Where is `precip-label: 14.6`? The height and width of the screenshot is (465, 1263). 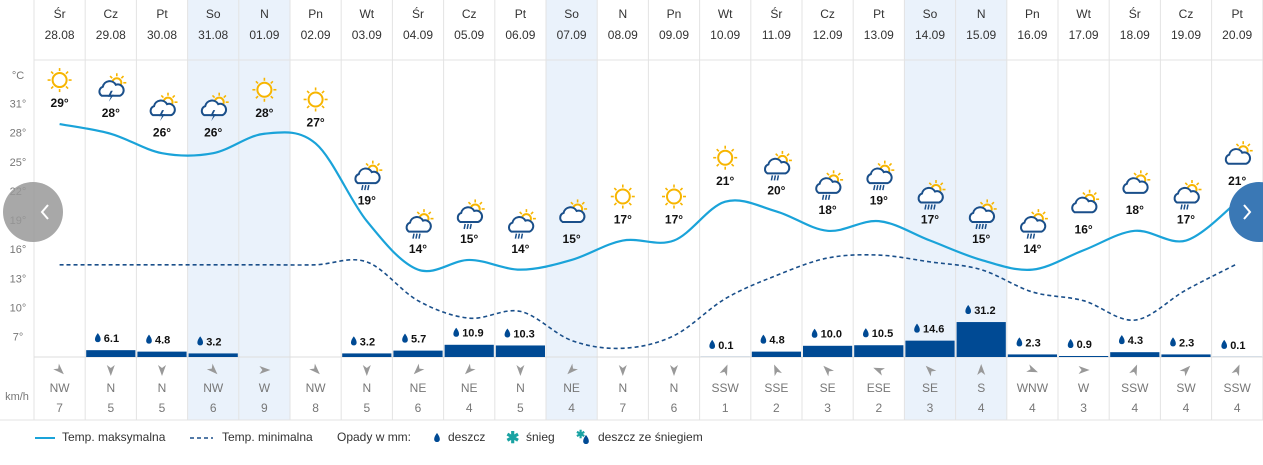
precip-label: 14.6 is located at coordinates (933, 330).